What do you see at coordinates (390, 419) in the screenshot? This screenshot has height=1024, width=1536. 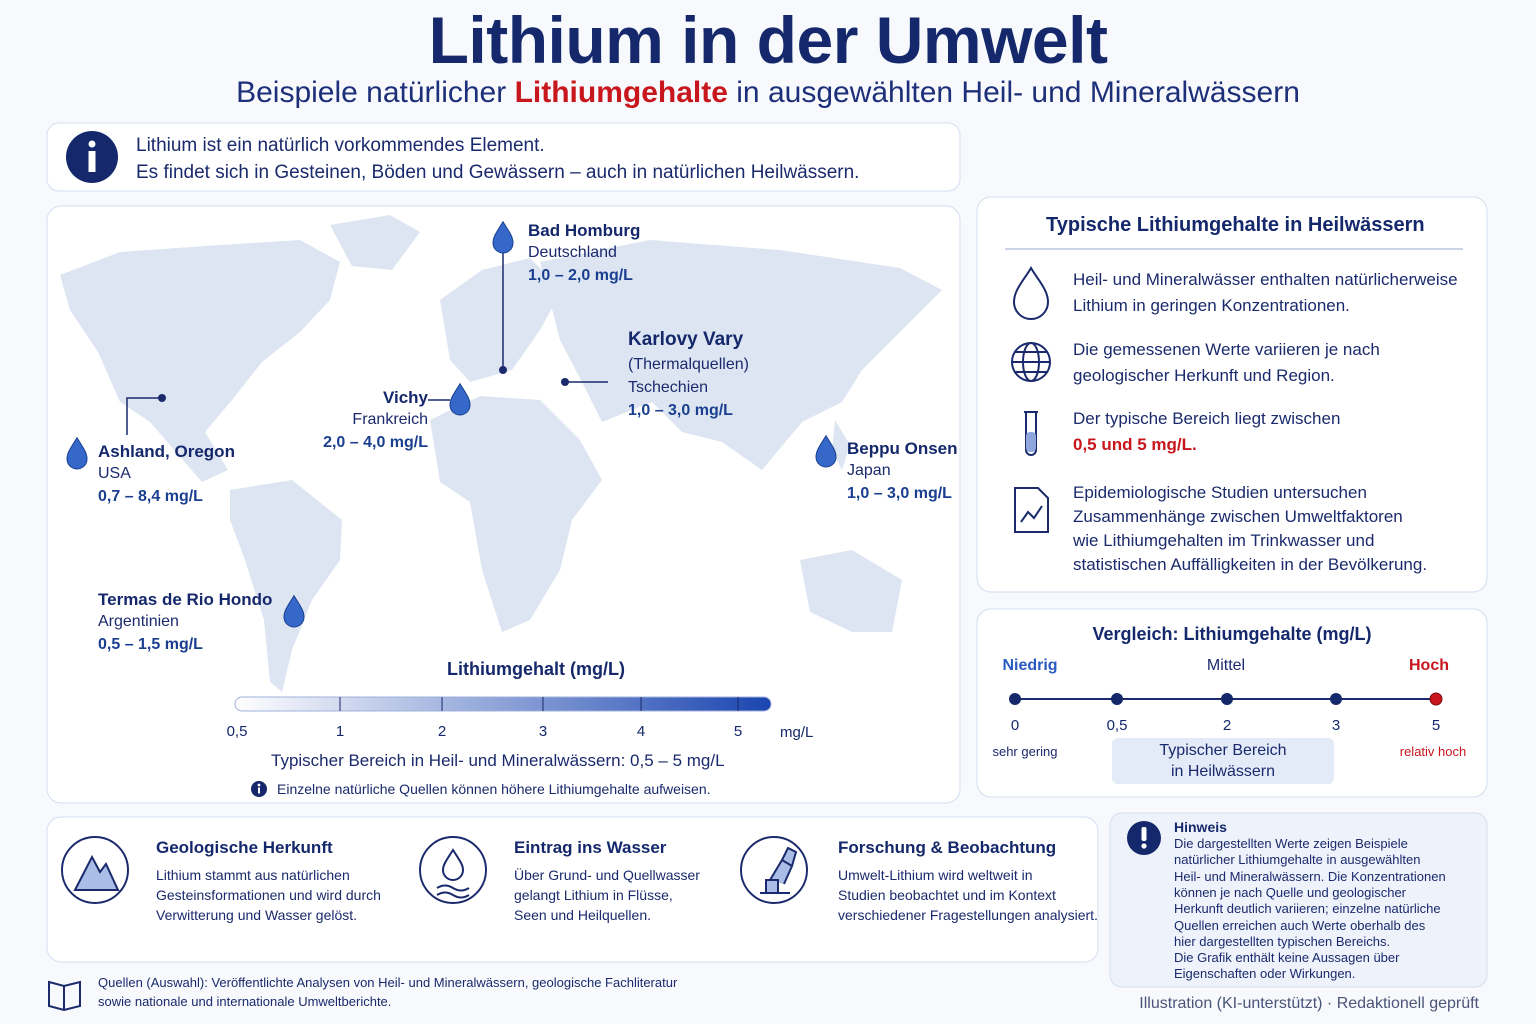 I see `location-detail: Frankreich` at bounding box center [390, 419].